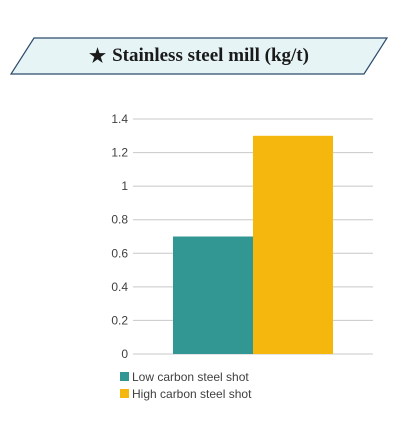 Image resolution: width=408 pixels, height=422 pixels. I want to click on legend-swatch-low-carbon, so click(124, 376).